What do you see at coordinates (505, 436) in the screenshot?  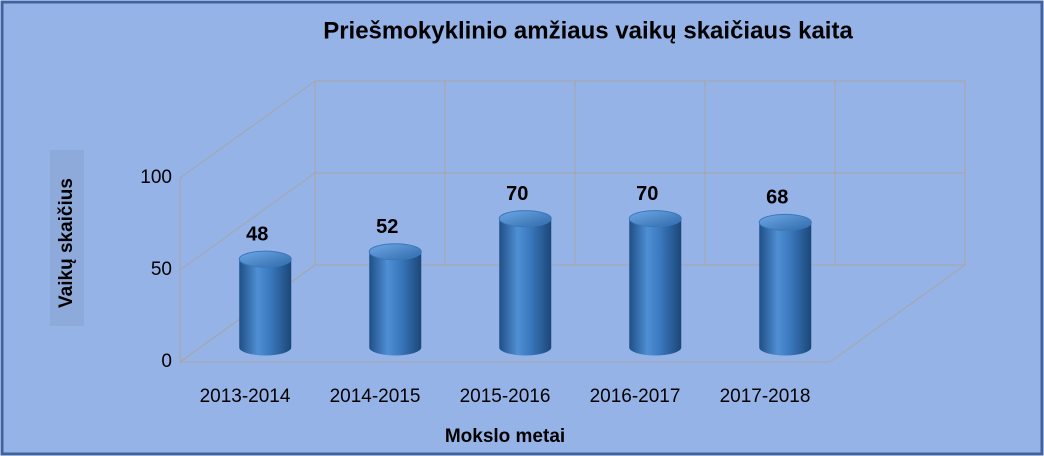 I see `x-axis-label: Mokslo metai` at bounding box center [505, 436].